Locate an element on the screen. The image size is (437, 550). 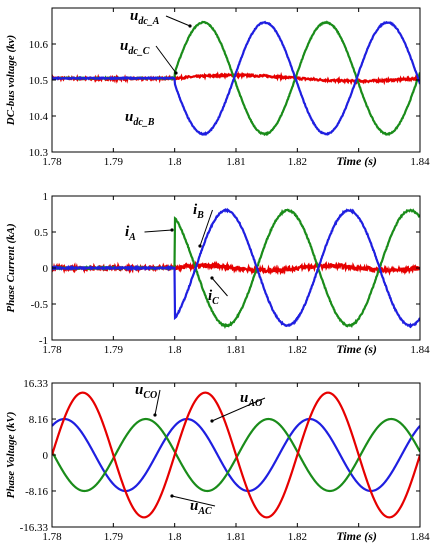
y-axis-label: Phase Voltage (kV) is located at coordinates (11, 455).